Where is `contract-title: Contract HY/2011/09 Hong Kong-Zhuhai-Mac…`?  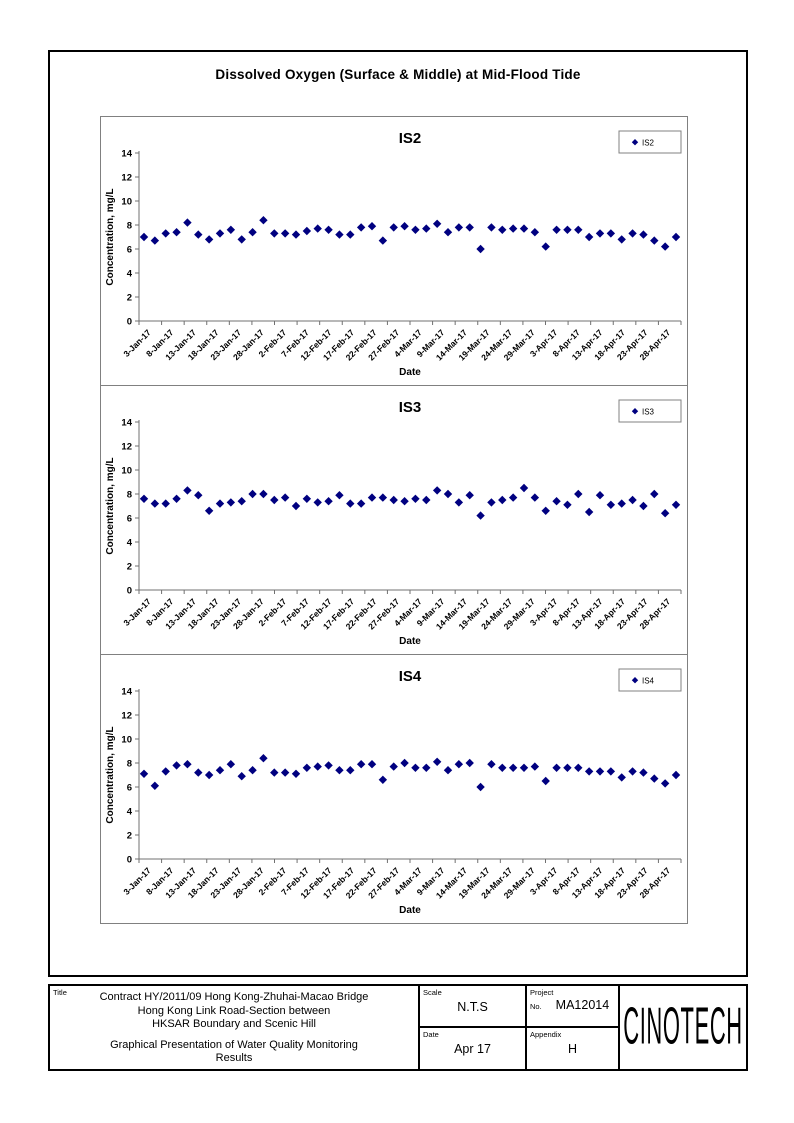
contract-title: Contract HY/2011/09 Hong Kong-Zhuhai-Mac… is located at coordinates (234, 1011).